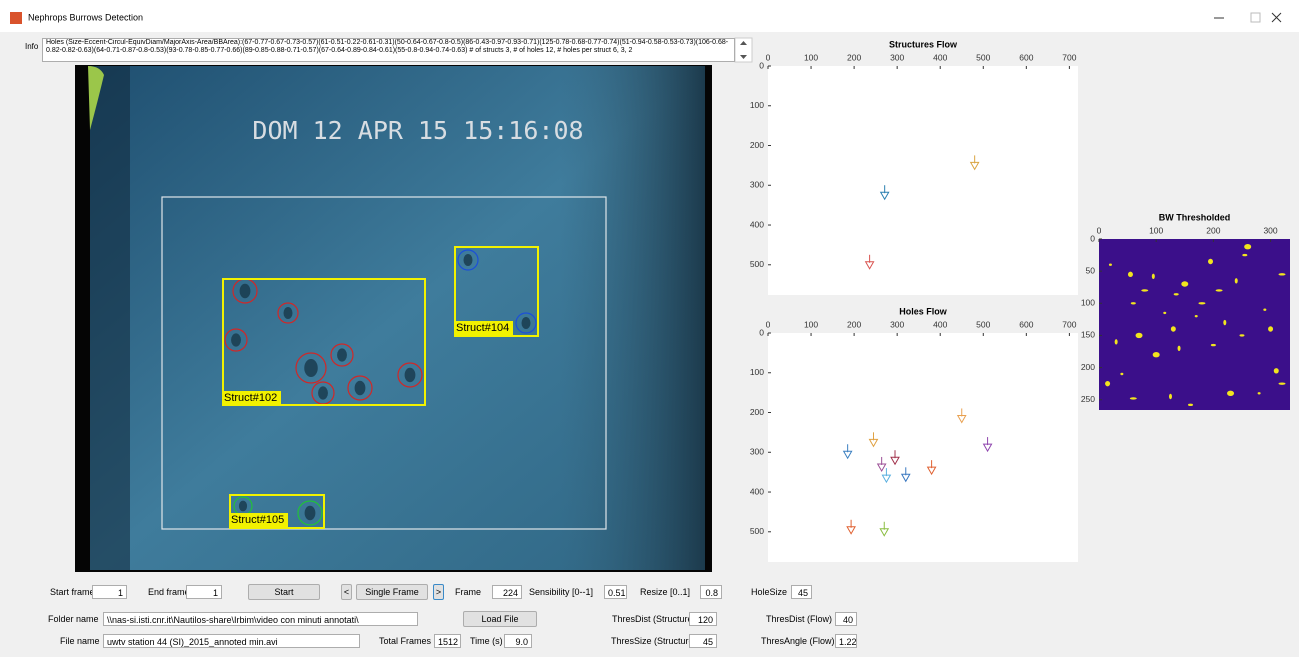  What do you see at coordinates (615, 592) in the screenshot?
I see `input: 0.51` at bounding box center [615, 592].